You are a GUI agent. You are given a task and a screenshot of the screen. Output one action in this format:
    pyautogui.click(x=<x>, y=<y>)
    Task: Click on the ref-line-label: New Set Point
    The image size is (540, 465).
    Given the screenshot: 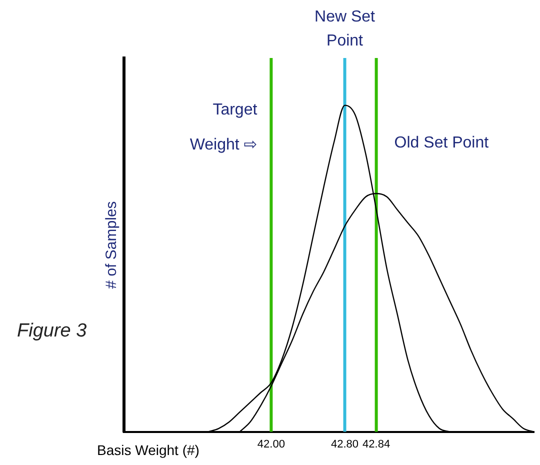 What is the action you would take?
    pyautogui.click(x=345, y=29)
    